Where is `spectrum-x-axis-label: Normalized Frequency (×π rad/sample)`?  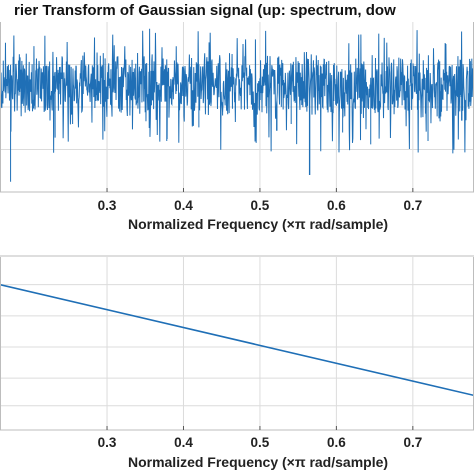 spectrum-x-axis-label: Normalized Frequency (×π rad/sample) is located at coordinates (258, 224).